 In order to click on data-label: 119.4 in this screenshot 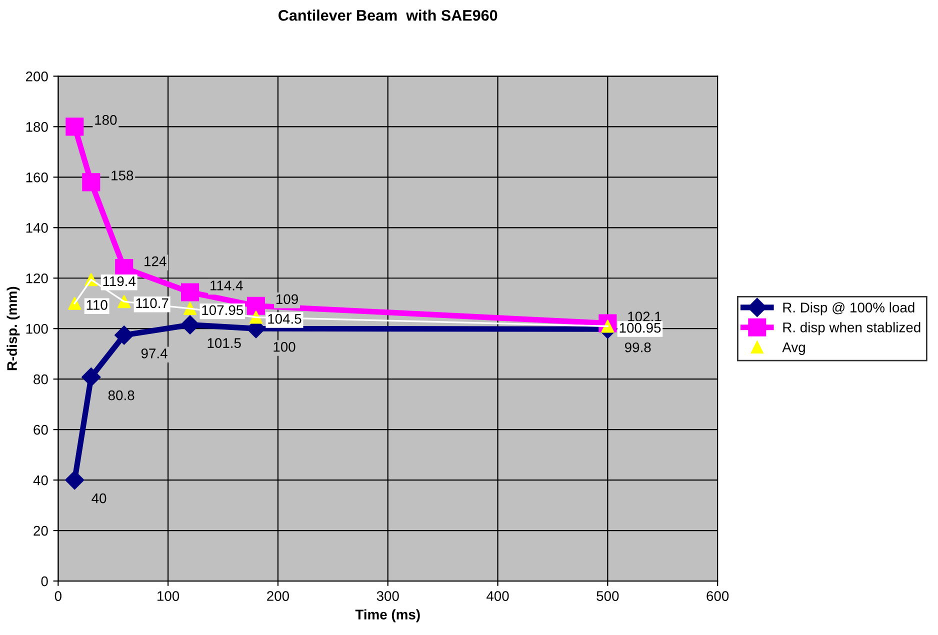, I will do `click(119, 281)`.